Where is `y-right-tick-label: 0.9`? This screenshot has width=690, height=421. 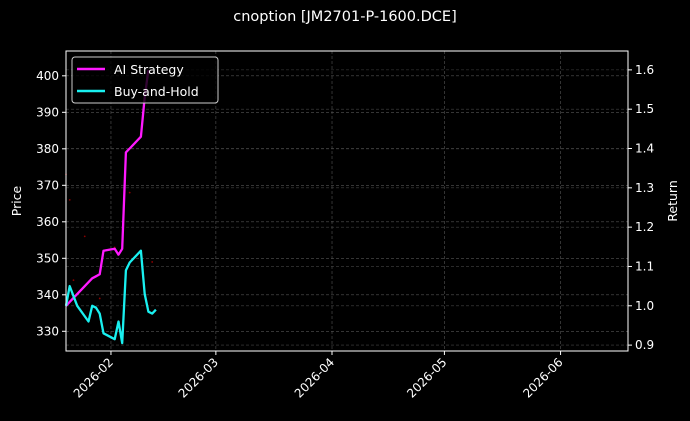
y-right-tick-label: 0.9 is located at coordinates (644, 345).